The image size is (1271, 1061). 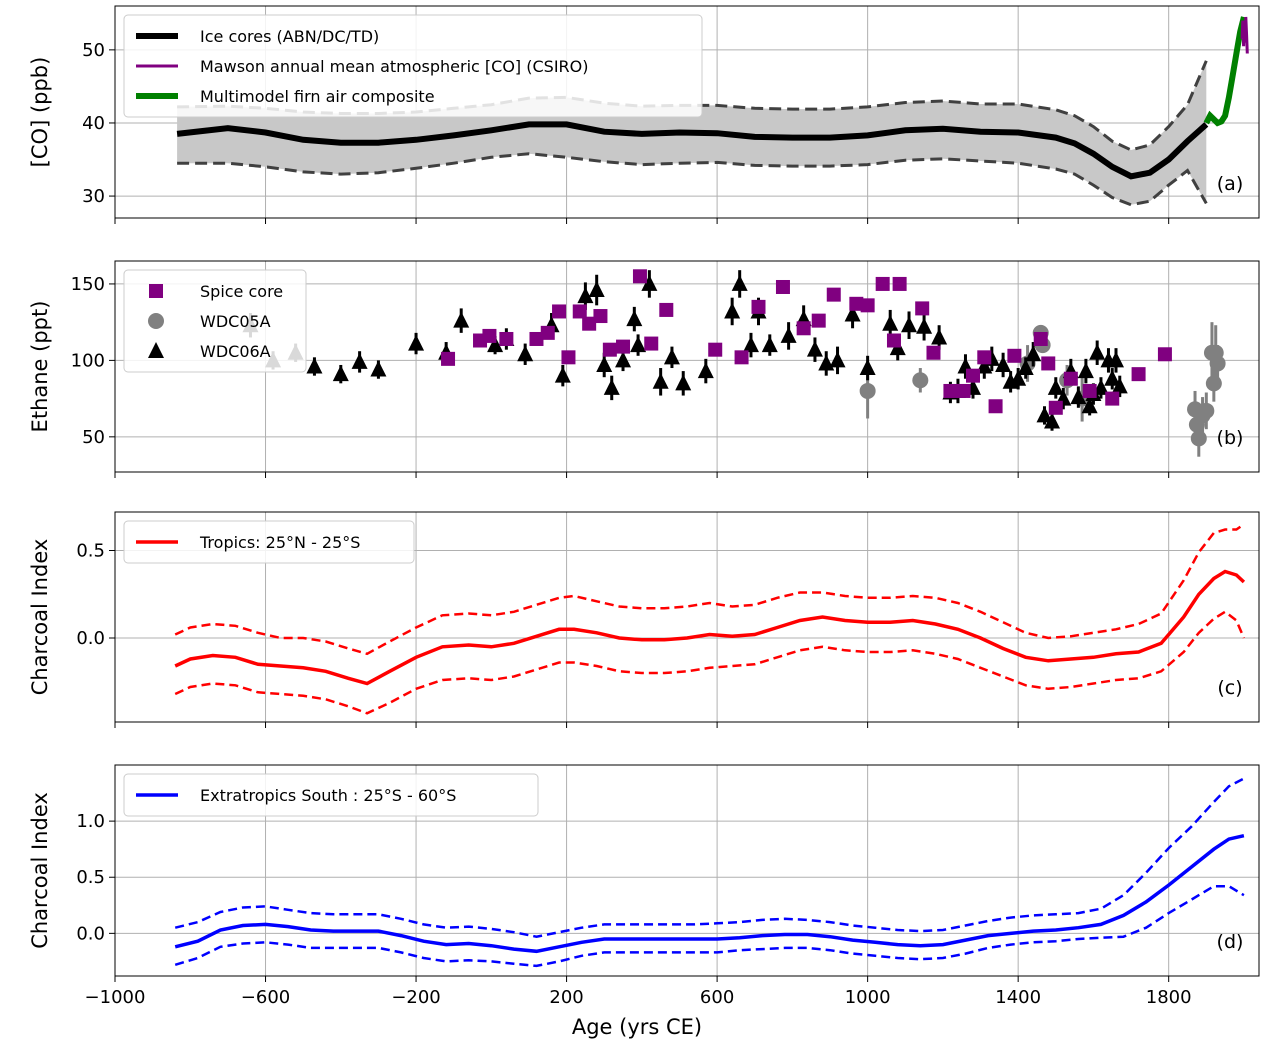 I want to click on legend-swatch-circle, so click(x=156, y=321).